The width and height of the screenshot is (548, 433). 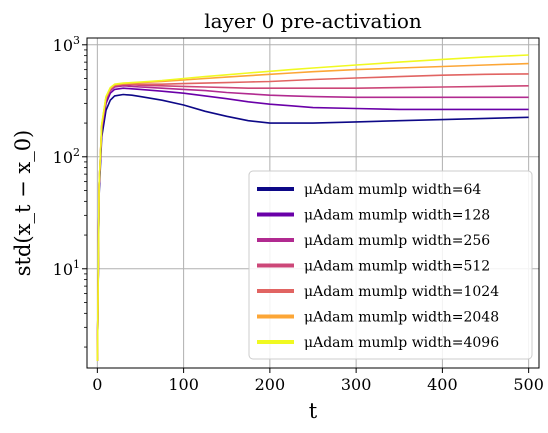 What do you see at coordinates (356, 384) in the screenshot?
I see `x-tick-label: 300` at bounding box center [356, 384].